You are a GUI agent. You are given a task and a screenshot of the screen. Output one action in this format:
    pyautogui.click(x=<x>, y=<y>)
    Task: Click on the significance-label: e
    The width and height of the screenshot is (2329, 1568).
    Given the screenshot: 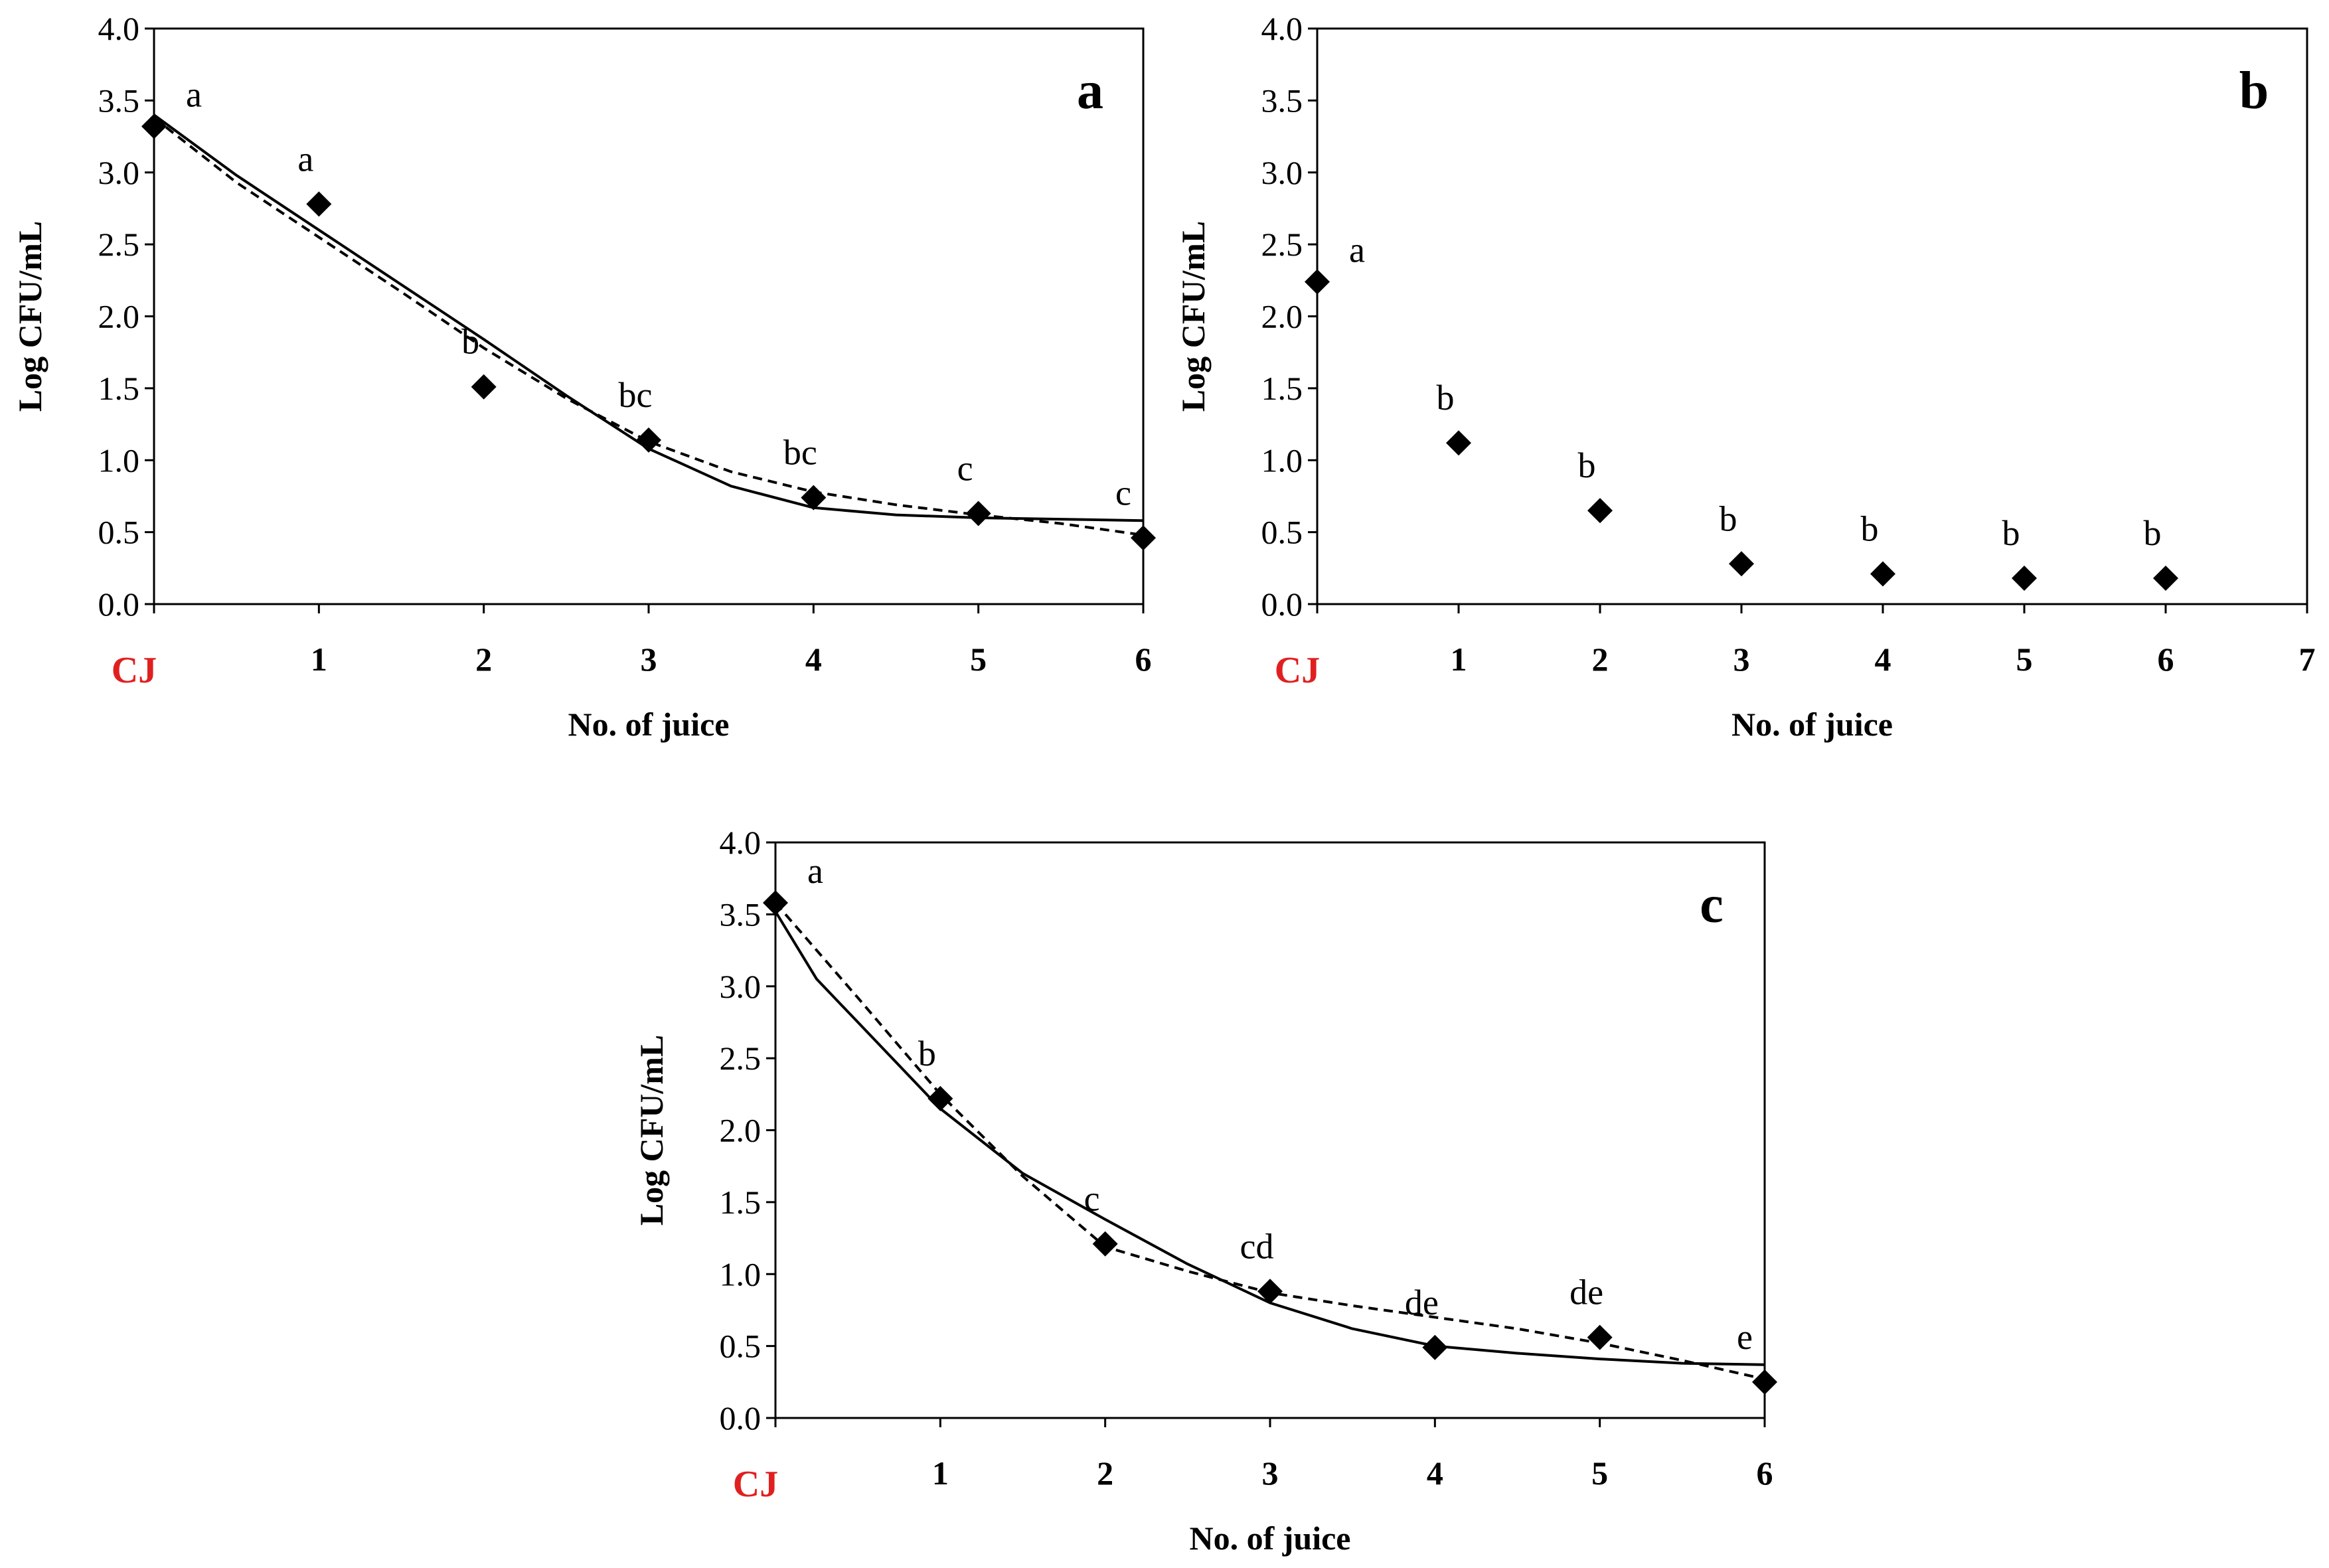 What is the action you would take?
    pyautogui.click(x=1745, y=1337)
    